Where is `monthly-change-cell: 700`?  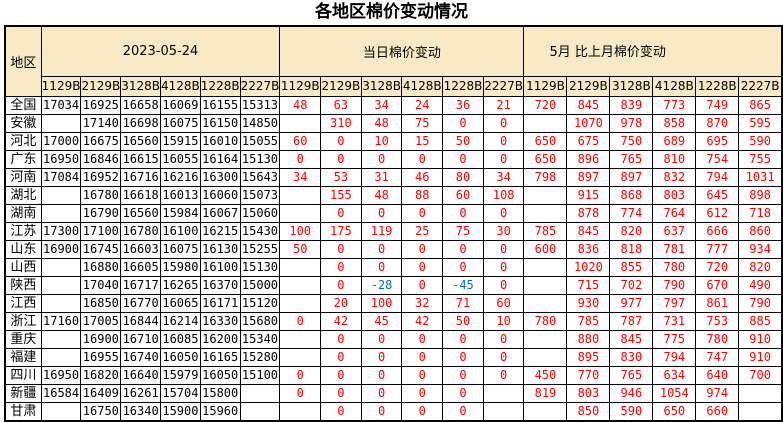
monthly-change-cell: 700 is located at coordinates (760, 375).